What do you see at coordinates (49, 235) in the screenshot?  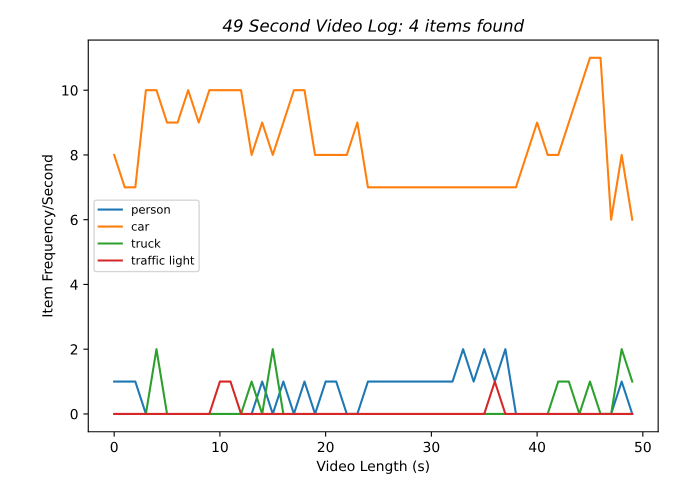 I see `y-axis-title: Item Frequency/Second` at bounding box center [49, 235].